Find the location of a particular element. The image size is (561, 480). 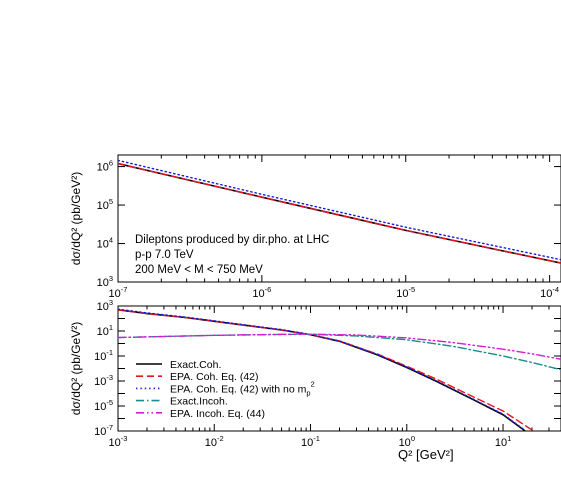

y-tick-label: 10⁻³ is located at coordinates (103, 380).